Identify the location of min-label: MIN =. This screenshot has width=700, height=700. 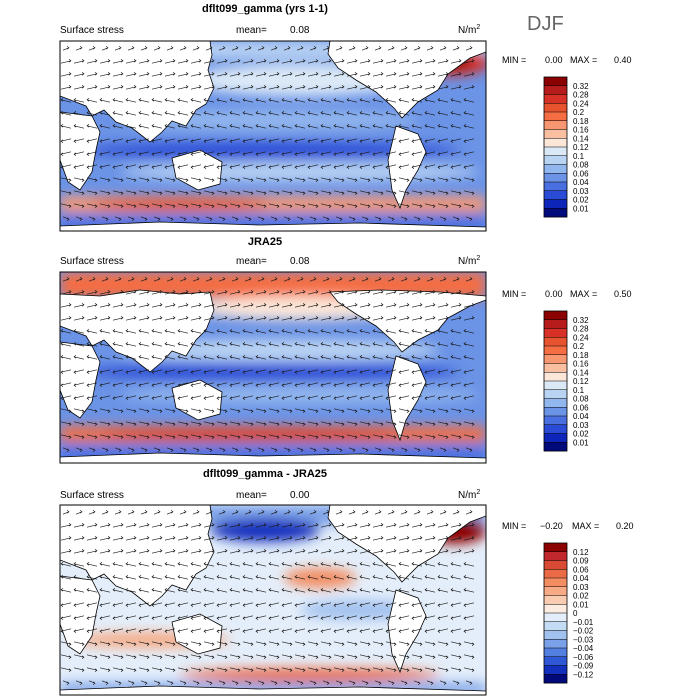
(514, 60).